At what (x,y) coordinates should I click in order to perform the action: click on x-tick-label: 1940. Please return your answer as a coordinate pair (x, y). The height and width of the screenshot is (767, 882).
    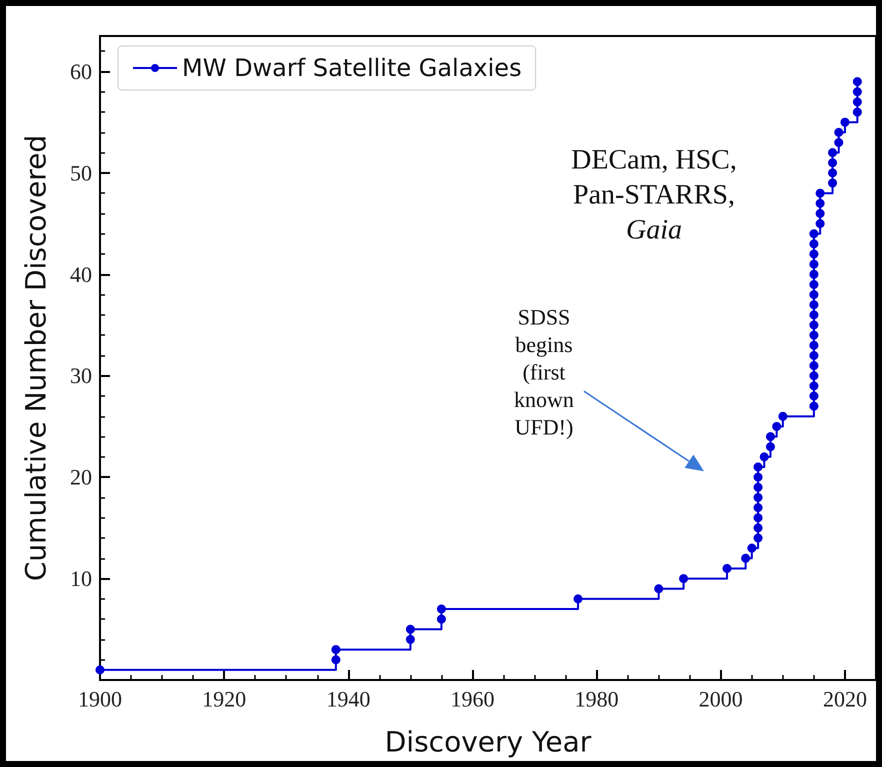
    Looking at the image, I should click on (348, 699).